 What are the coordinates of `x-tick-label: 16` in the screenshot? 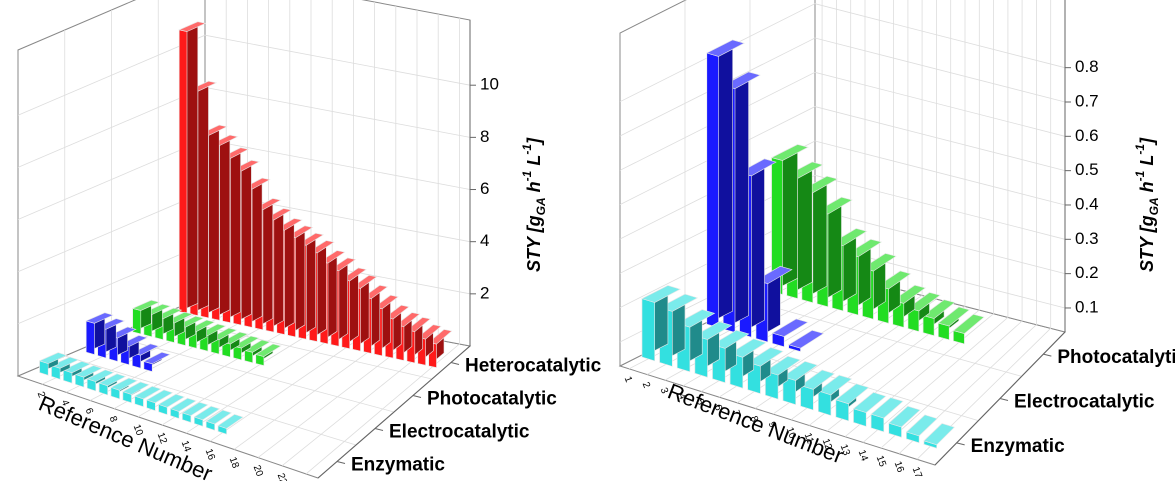 It's located at (899, 467).